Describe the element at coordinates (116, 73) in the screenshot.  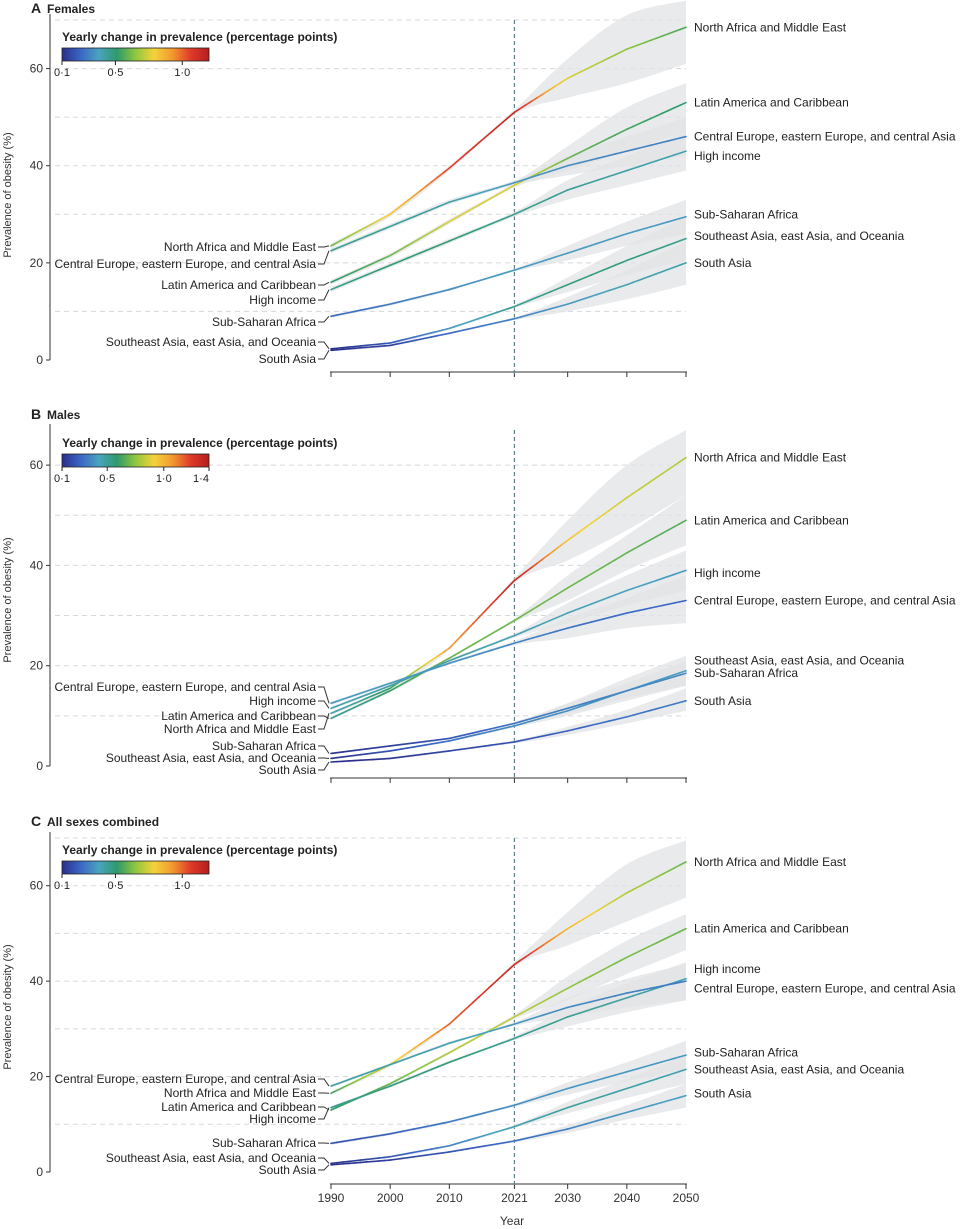
I see `colorbar-tick-label: 0·5` at that location.